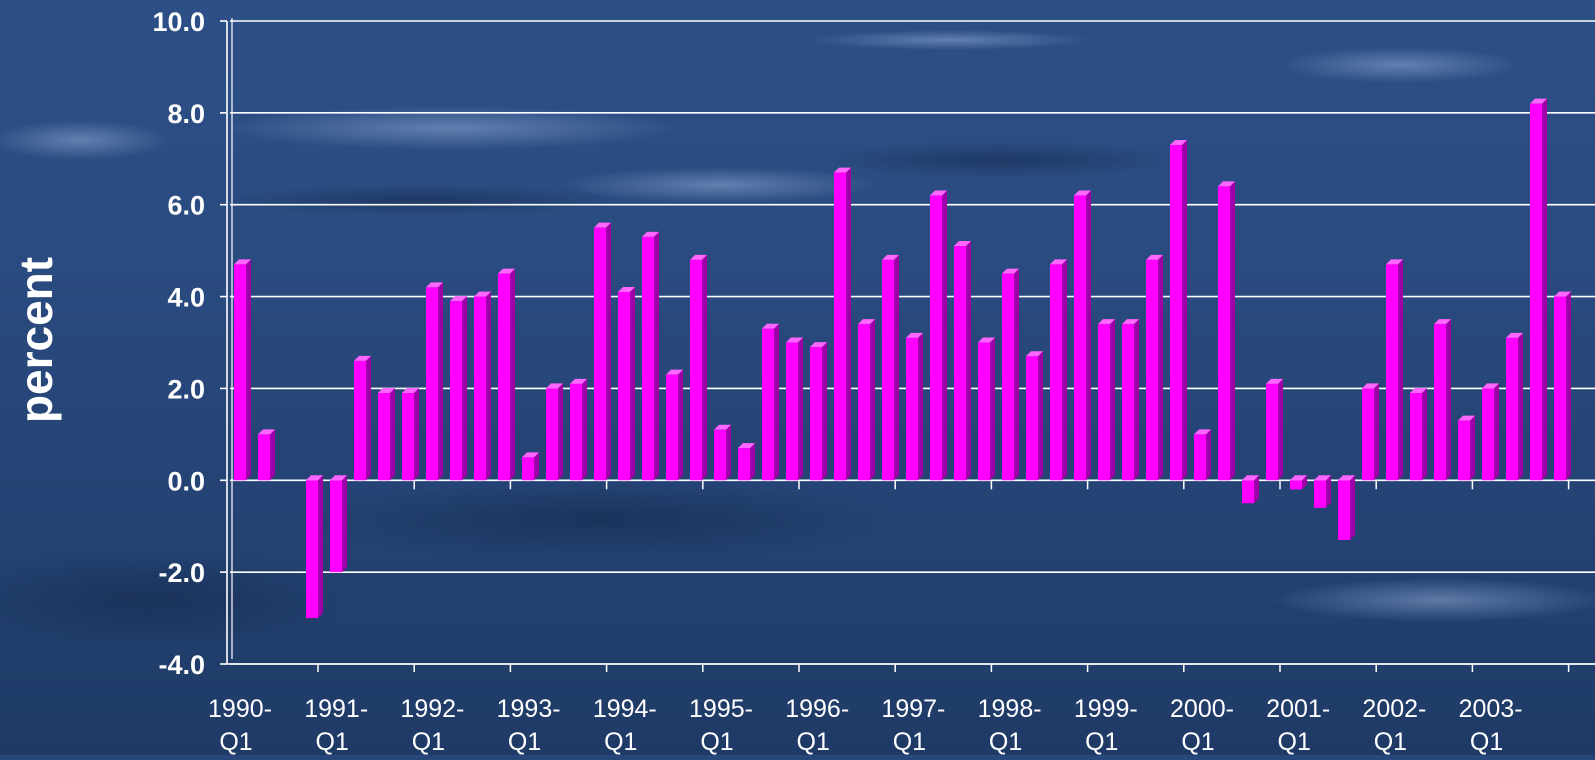 Image resolution: width=1595 pixels, height=760 pixels. What do you see at coordinates (181, 665) in the screenshot?
I see `y-tick-label: -4.0` at bounding box center [181, 665].